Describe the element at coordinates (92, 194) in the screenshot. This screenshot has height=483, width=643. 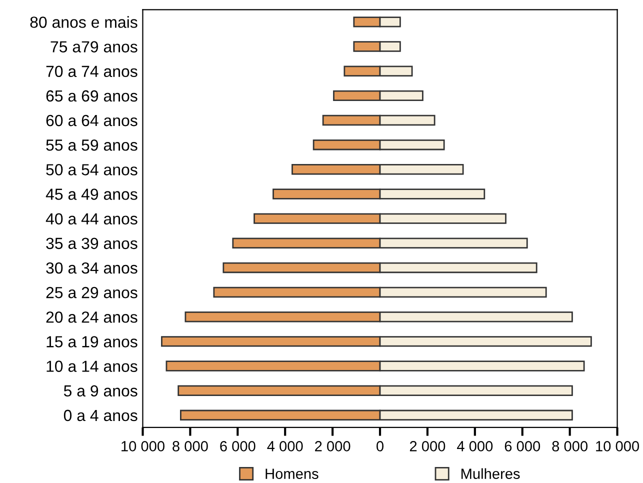
I see `y-tick-label: 45 a 49 anos` at that location.